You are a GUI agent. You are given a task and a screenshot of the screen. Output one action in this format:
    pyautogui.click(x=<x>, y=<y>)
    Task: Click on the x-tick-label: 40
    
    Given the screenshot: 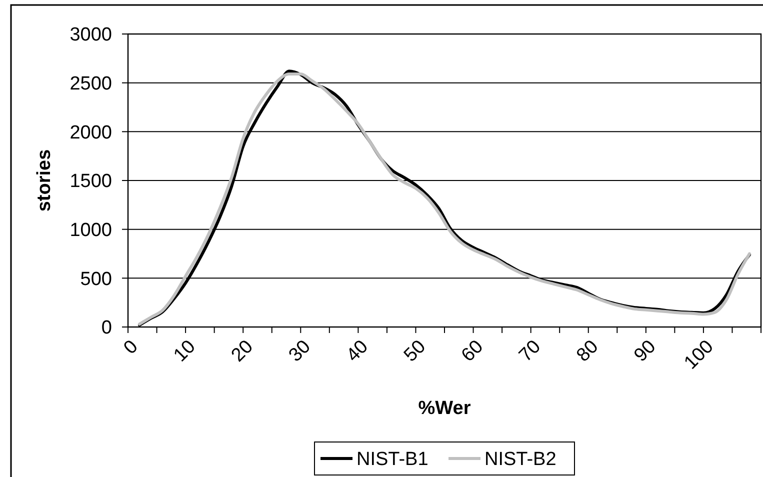 What is the action you would take?
    pyautogui.click(x=357, y=351)
    